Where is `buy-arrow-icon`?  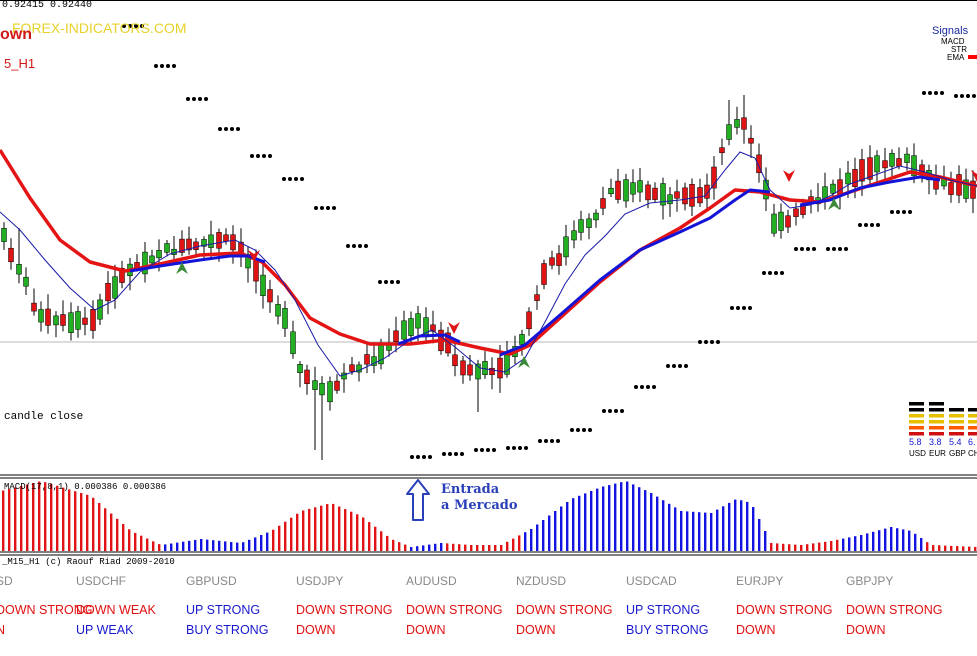 buy-arrow-icon is located at coordinates (834, 204).